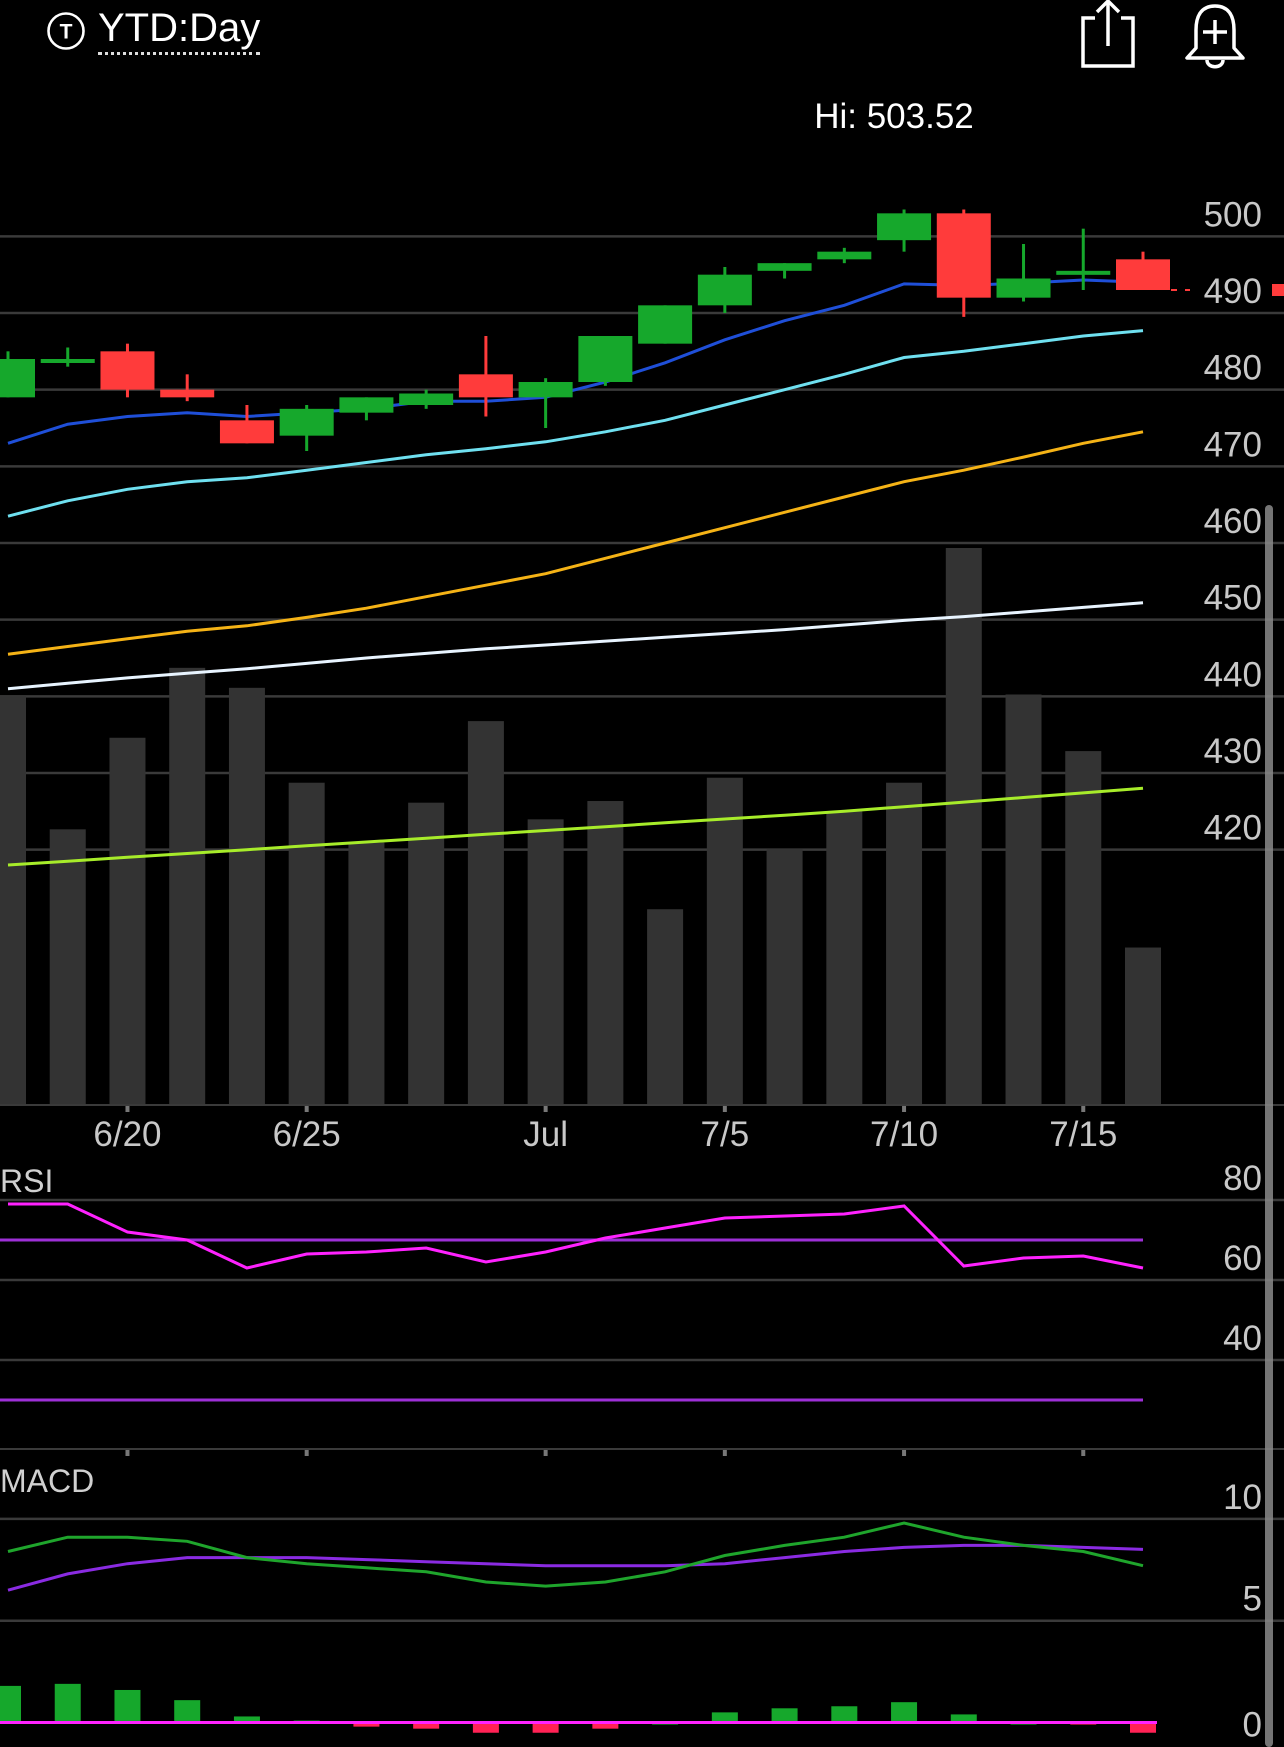 Image resolution: width=1284 pixels, height=1747 pixels. I want to click on price-tick-label: 480, so click(1233, 368).